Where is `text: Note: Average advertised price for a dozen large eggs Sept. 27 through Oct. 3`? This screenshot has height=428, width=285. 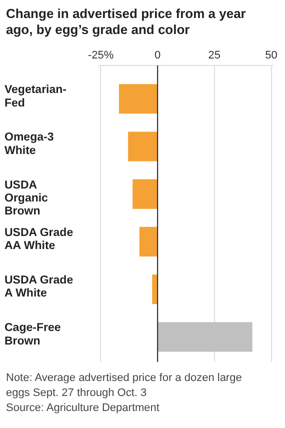 text: Note: Average advertised price for a dozen large eggs Sept. 27 through Oct. 3 is located at coordinates (124, 386).